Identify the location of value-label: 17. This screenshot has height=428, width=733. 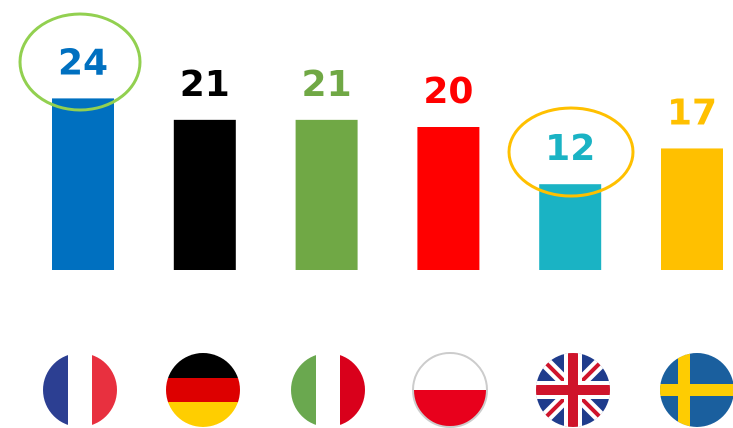
(692, 112).